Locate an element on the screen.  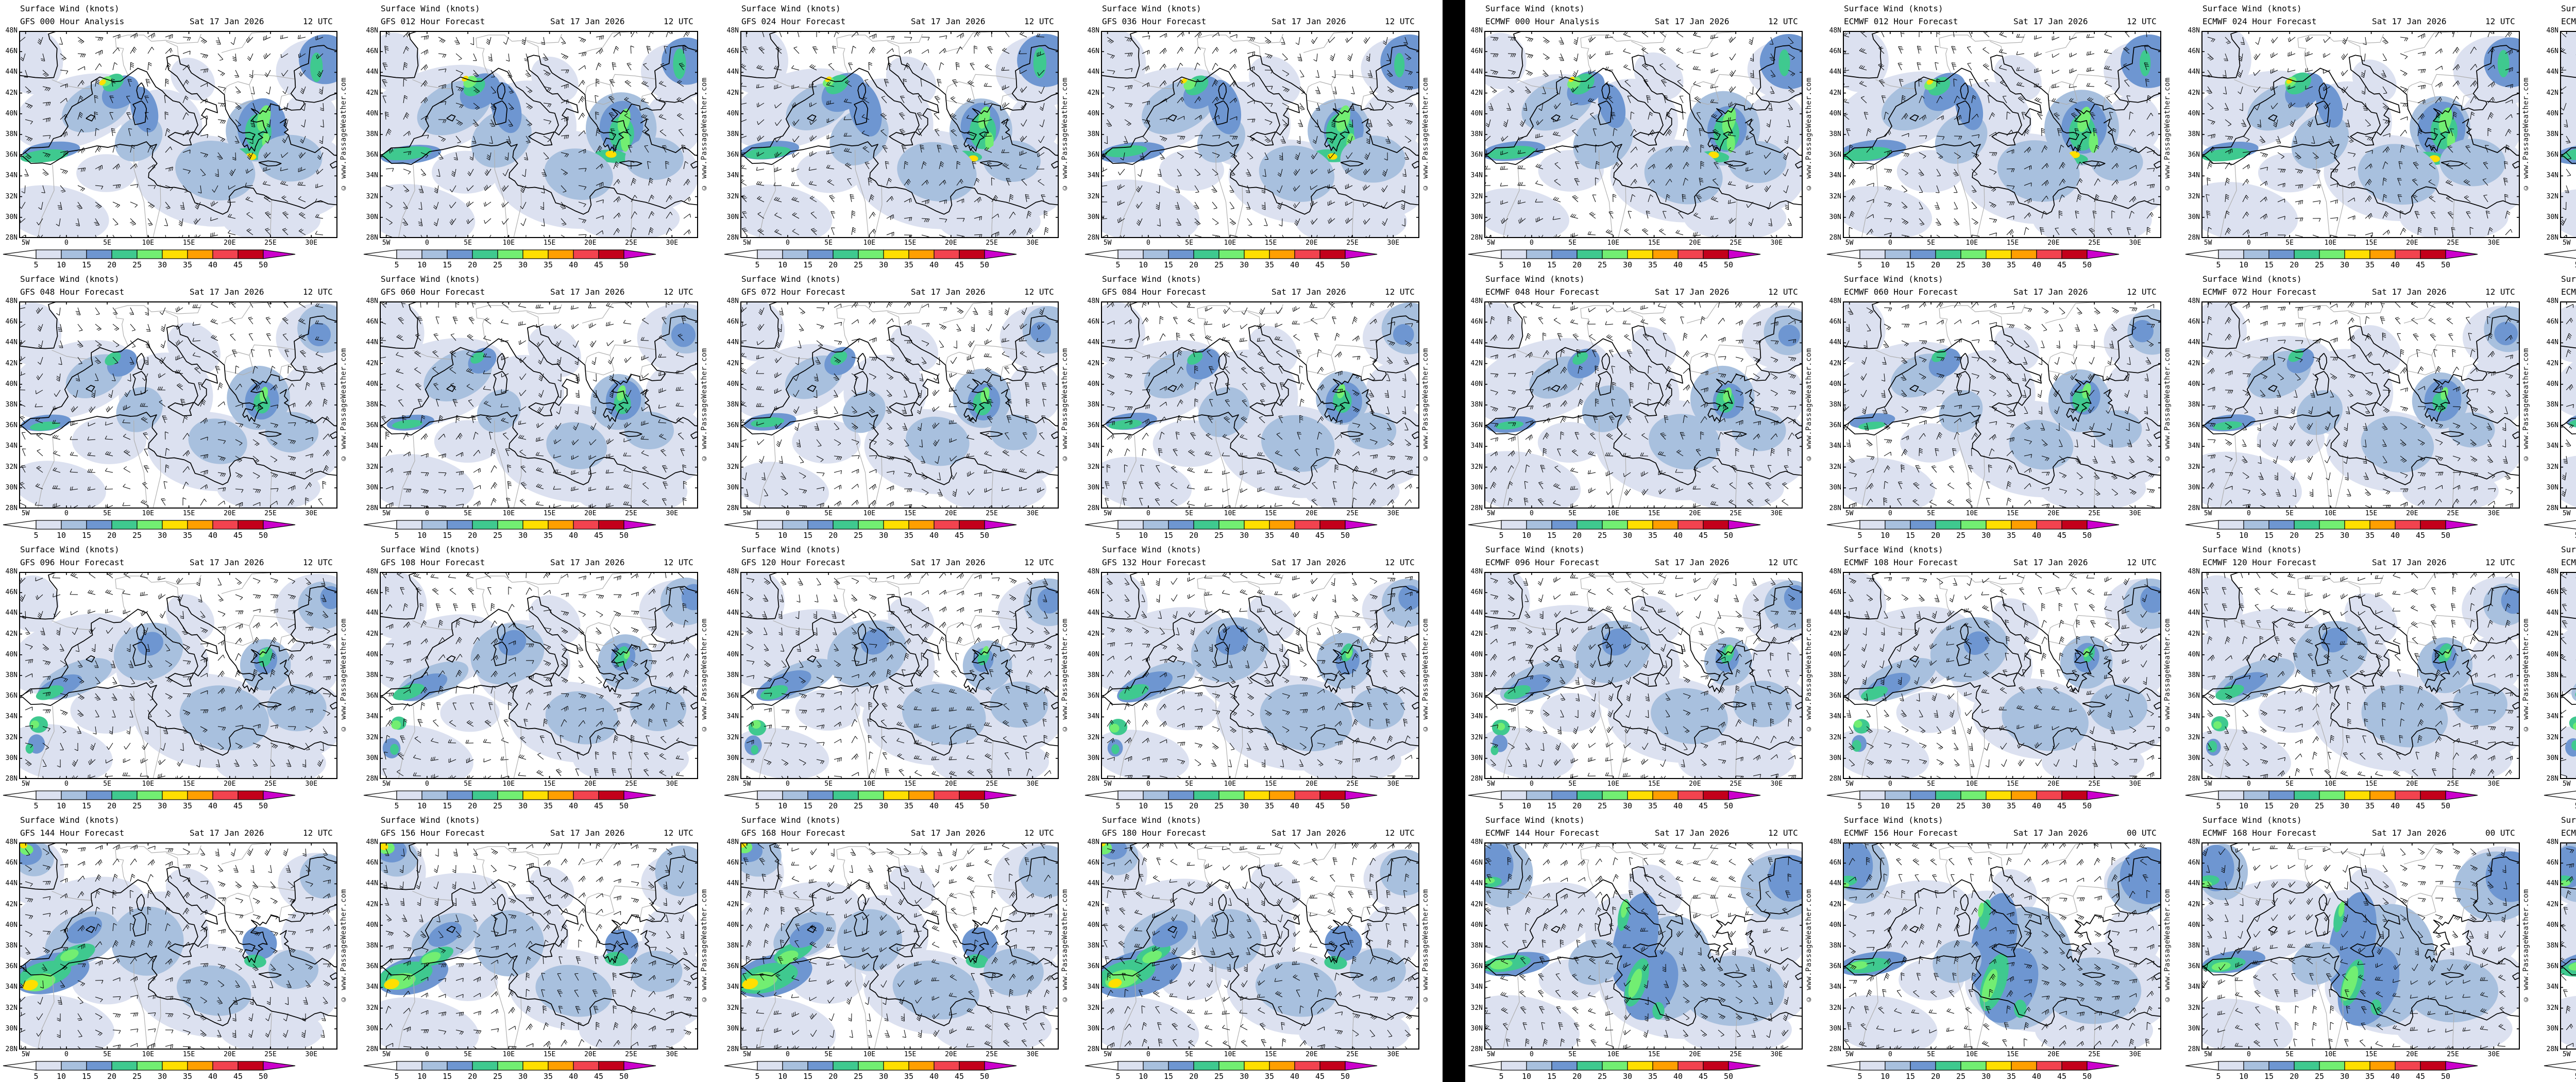
panel-model-run-label: GFS 144 Hour Forecast is located at coordinates (72, 833).